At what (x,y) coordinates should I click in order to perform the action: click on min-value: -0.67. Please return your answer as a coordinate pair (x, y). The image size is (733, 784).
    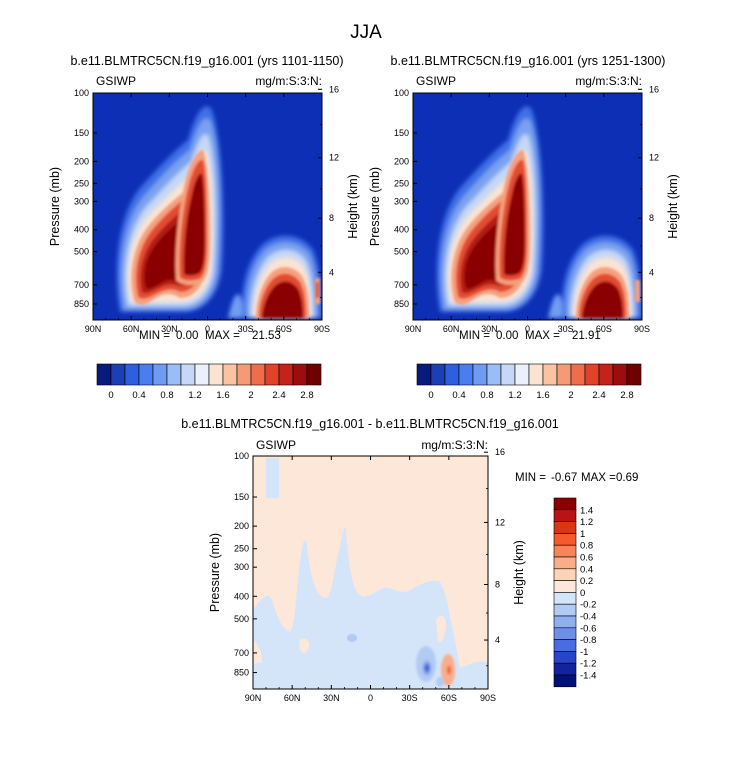
    Looking at the image, I should click on (564, 478).